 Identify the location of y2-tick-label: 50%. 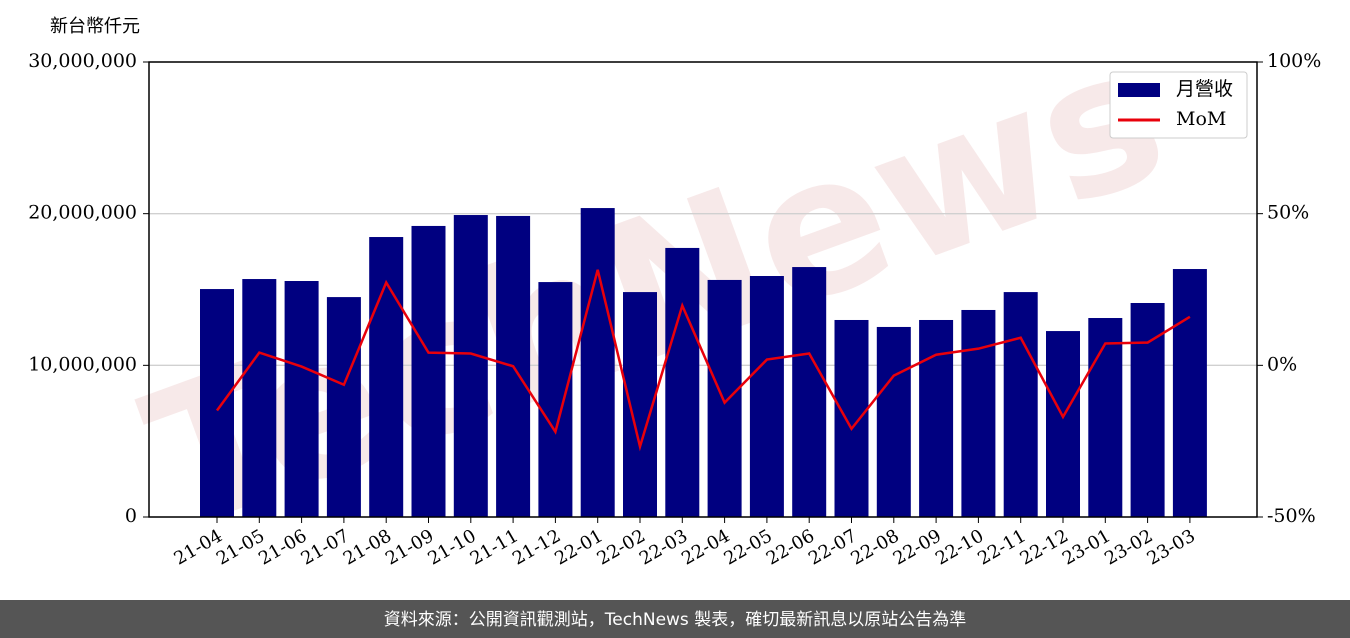
(1288, 213).